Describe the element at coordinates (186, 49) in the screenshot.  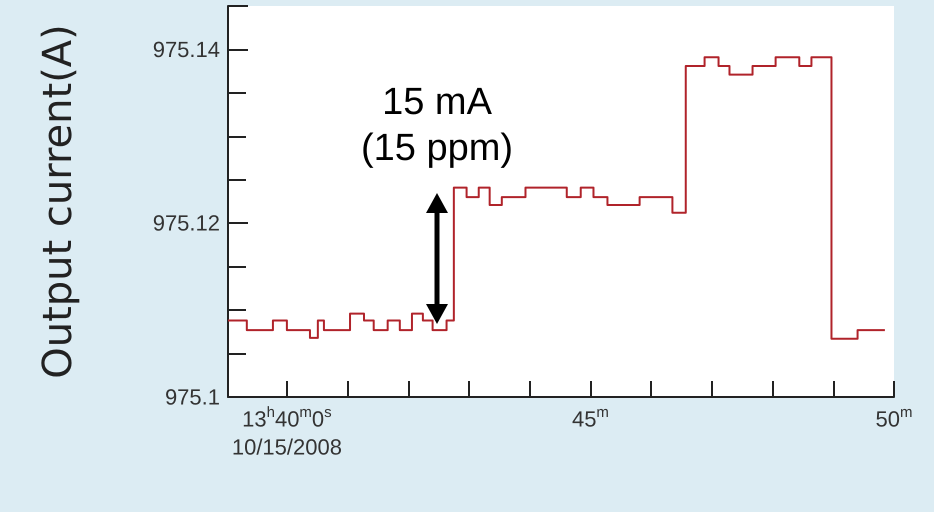
I see `y-tick-label: 975.14` at that location.